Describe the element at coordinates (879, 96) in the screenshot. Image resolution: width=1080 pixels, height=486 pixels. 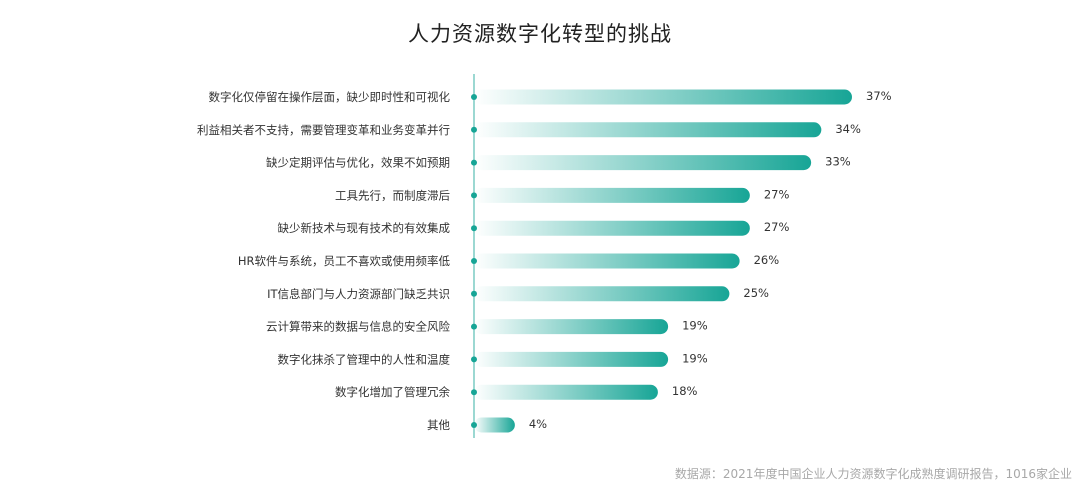
I see `value-label: 37%` at that location.